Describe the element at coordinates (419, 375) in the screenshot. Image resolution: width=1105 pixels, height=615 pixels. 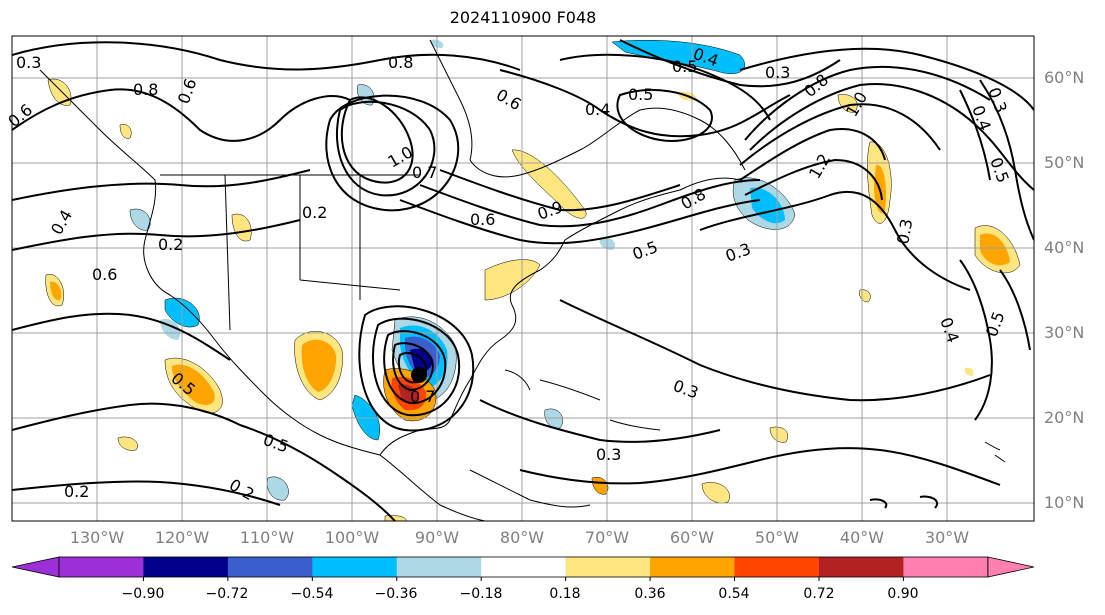
I see `storm-center-marker-icon` at that location.